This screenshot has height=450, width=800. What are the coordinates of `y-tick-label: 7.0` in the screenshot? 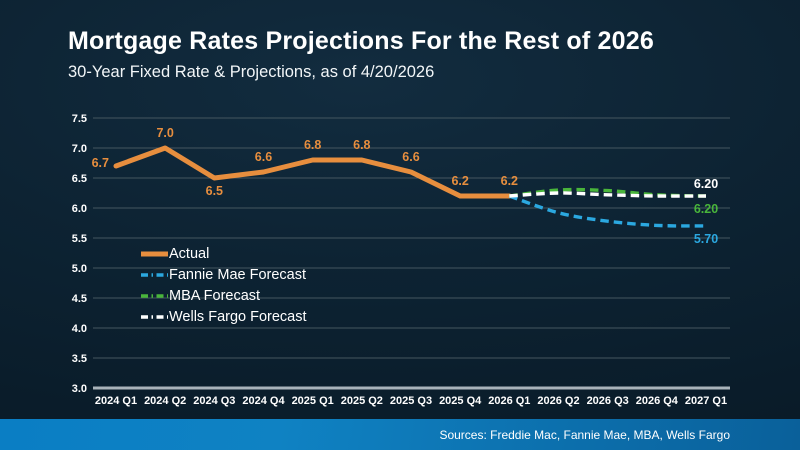 It's located at (79, 149).